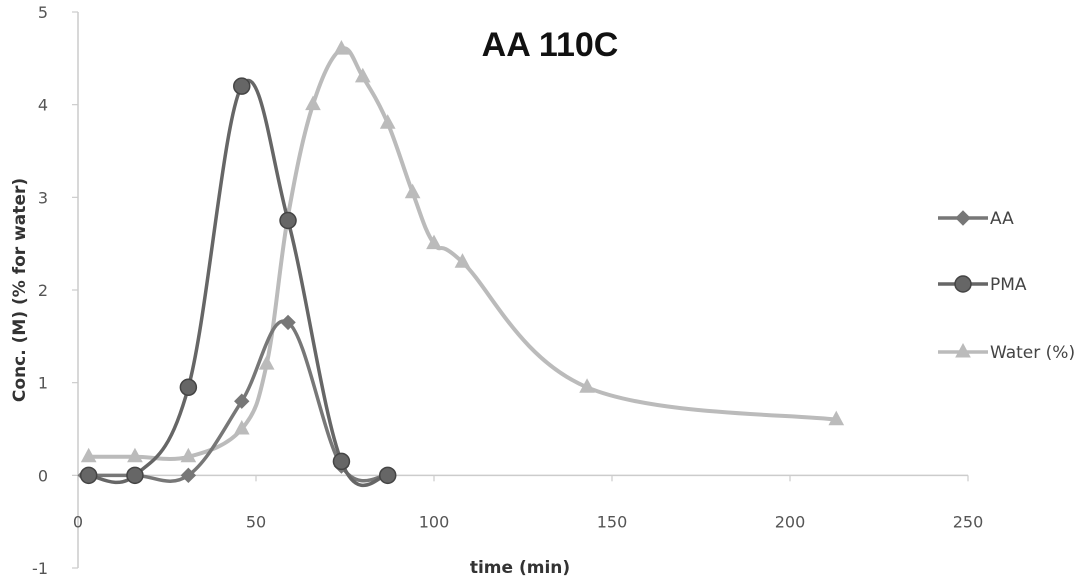 The height and width of the screenshot is (579, 1089). I want to click on legend-label: Water (%), so click(1032, 353).